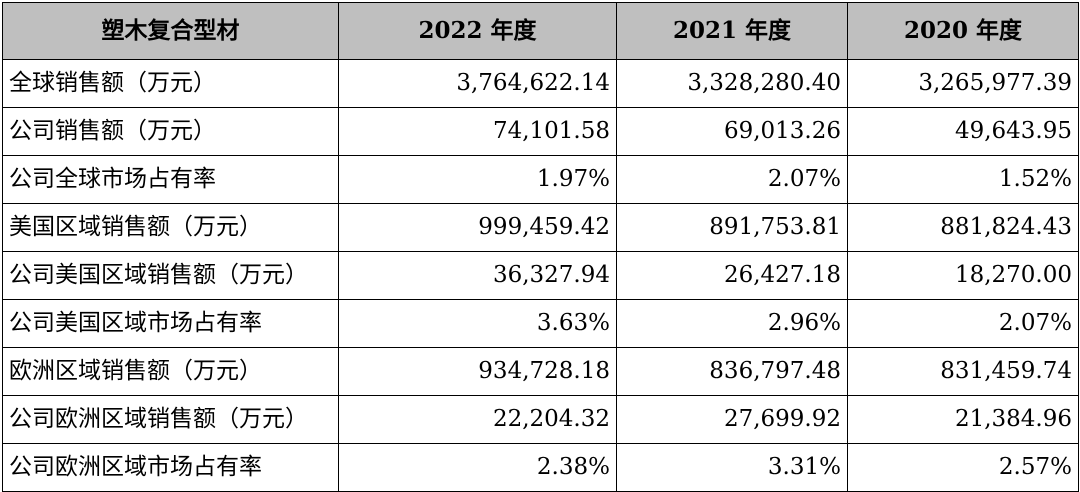 The image size is (1080, 492). I want to click on row-label: 美国区域销售额（万元）, so click(170, 227).